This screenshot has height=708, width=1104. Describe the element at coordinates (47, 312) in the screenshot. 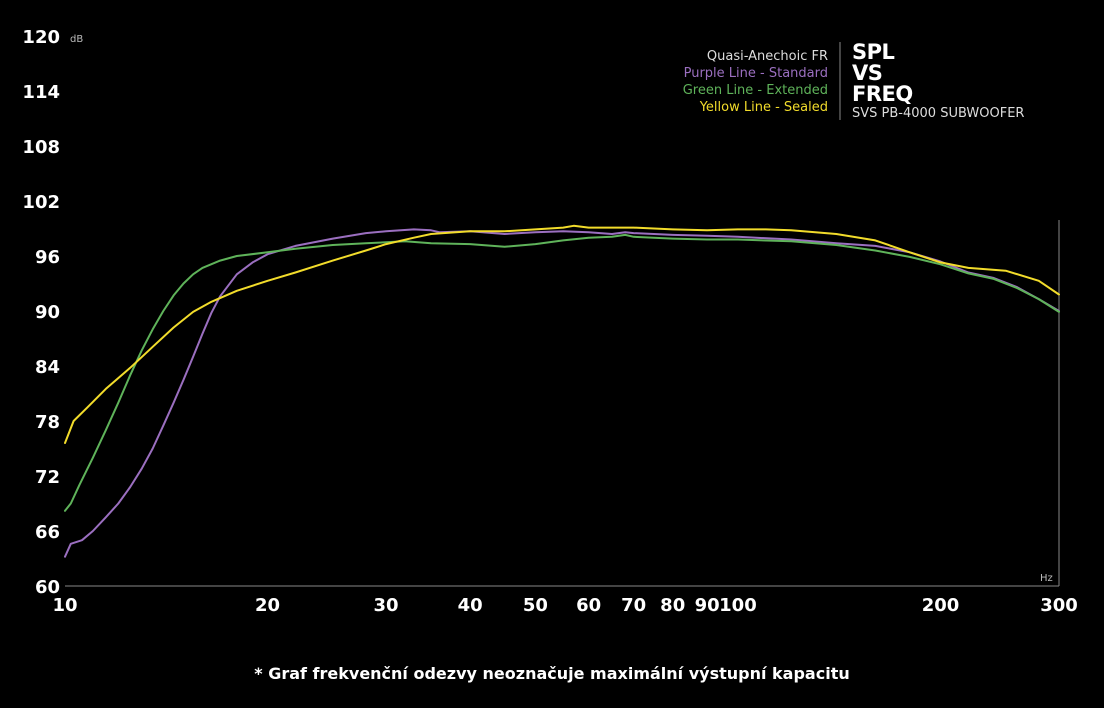

I see `y-tick-label: 90` at that location.